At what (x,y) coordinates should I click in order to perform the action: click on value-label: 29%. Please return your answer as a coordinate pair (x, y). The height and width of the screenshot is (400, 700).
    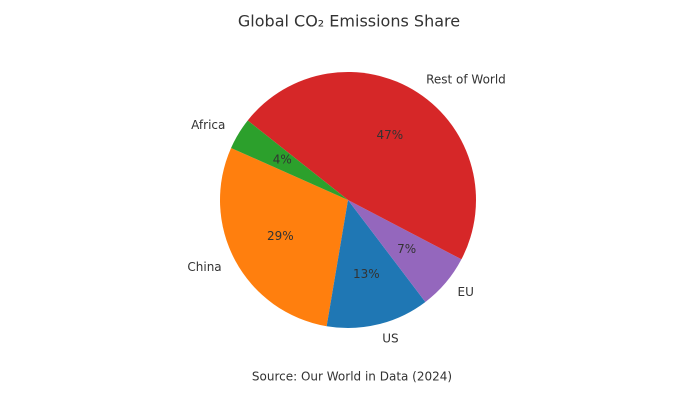
    Looking at the image, I should click on (280, 236).